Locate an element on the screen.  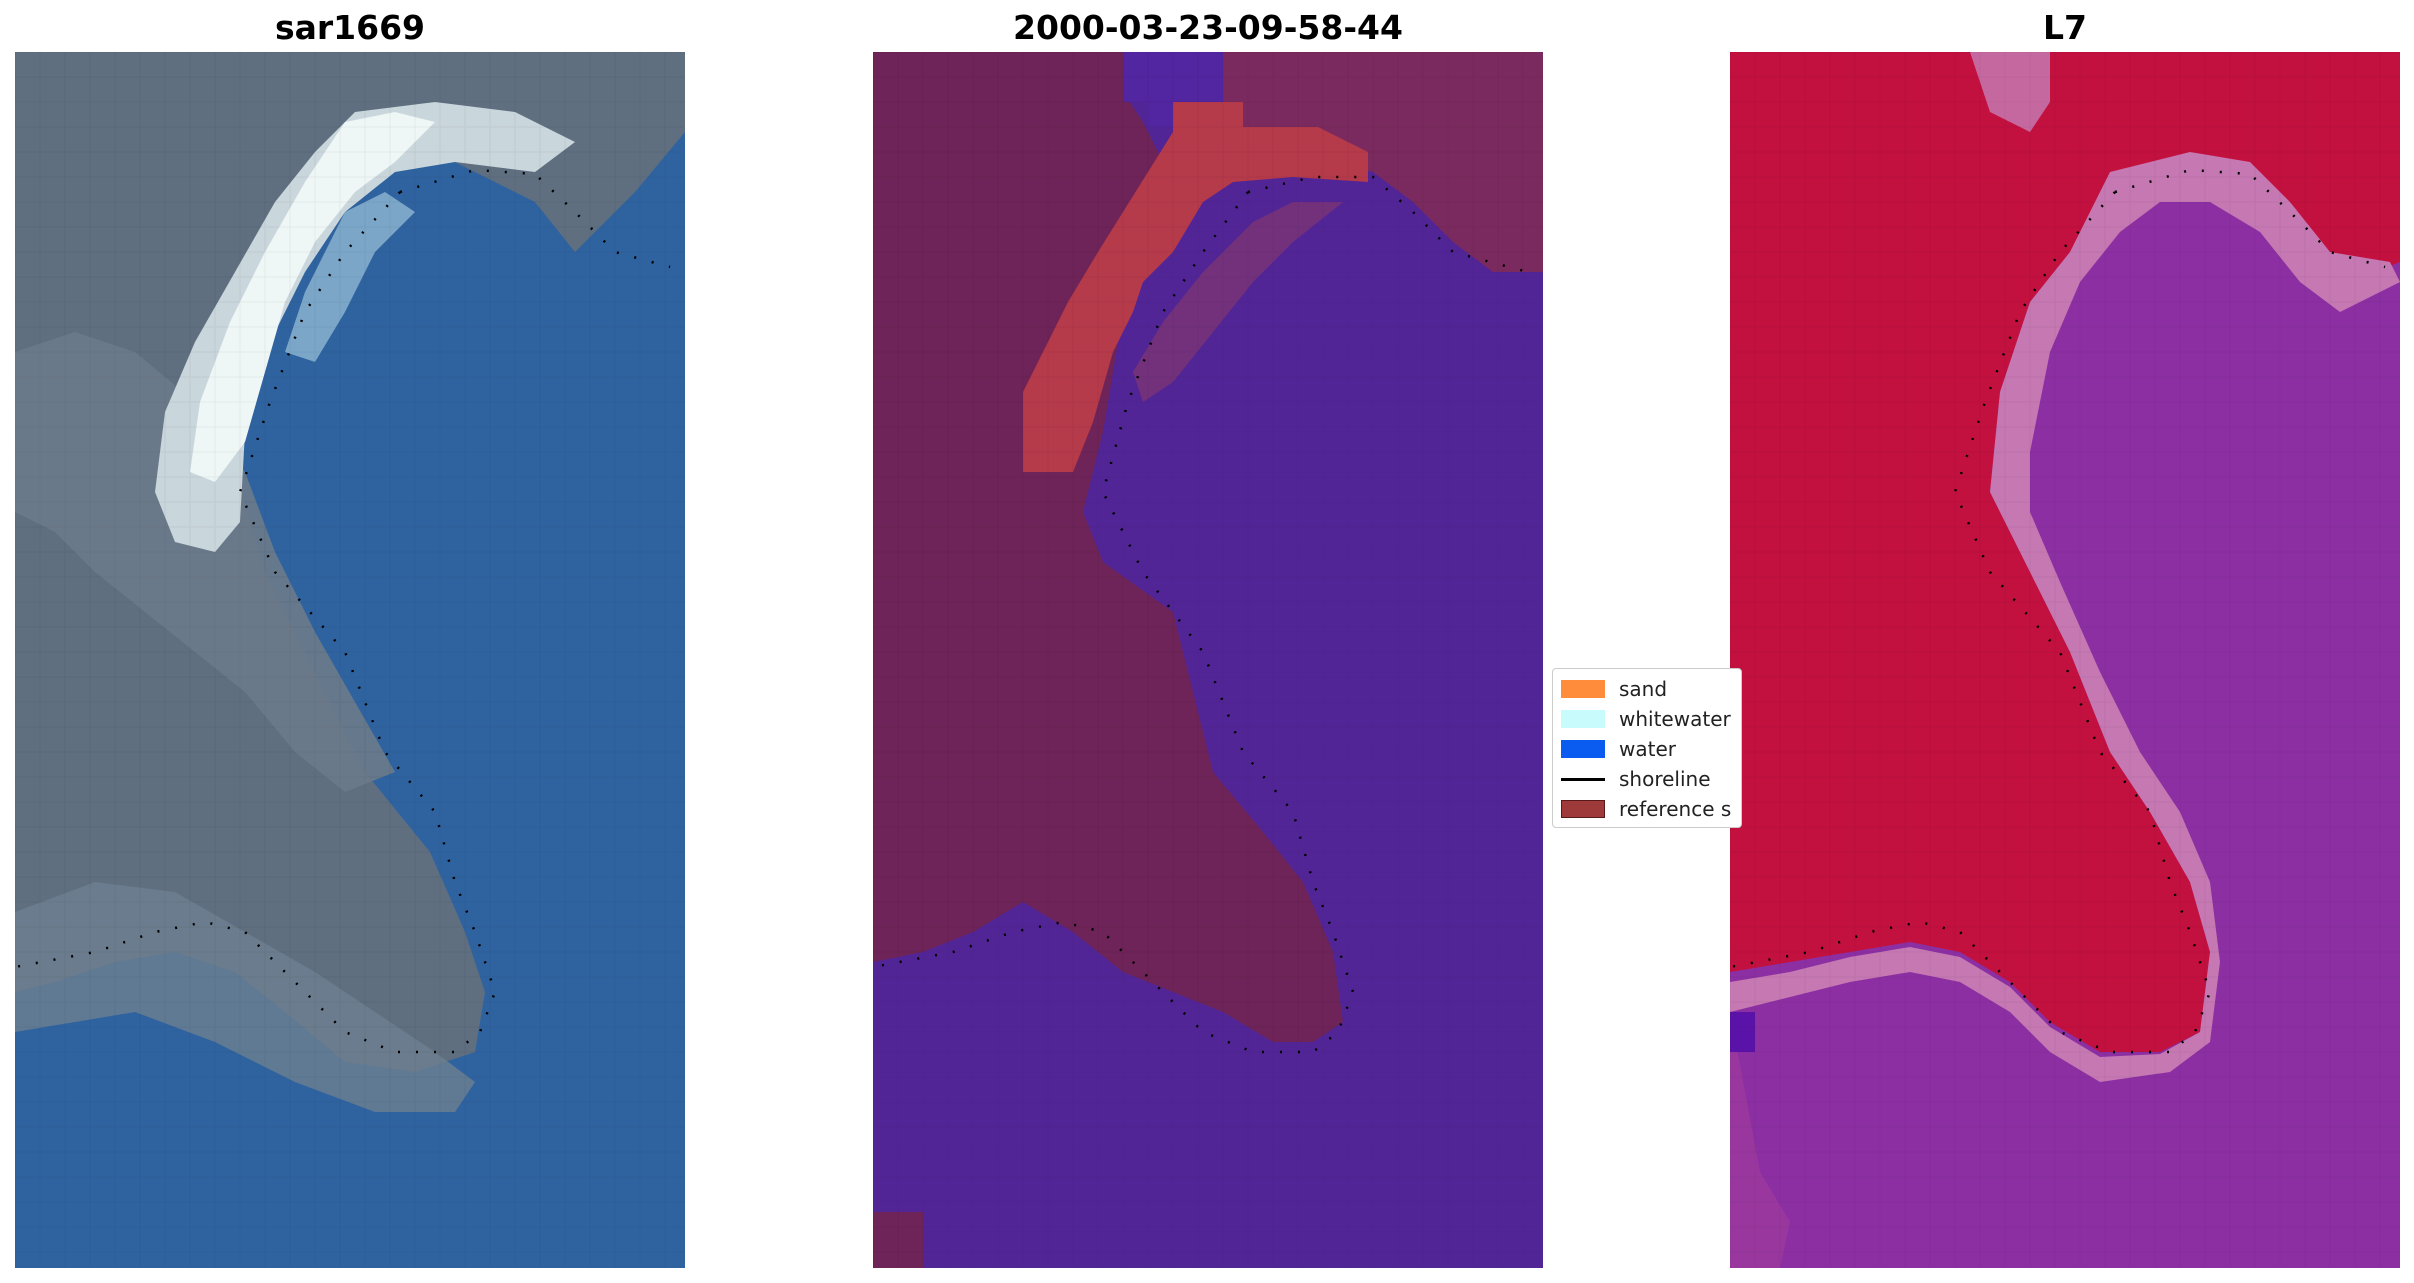
legend-label: water is located at coordinates (1647, 749).